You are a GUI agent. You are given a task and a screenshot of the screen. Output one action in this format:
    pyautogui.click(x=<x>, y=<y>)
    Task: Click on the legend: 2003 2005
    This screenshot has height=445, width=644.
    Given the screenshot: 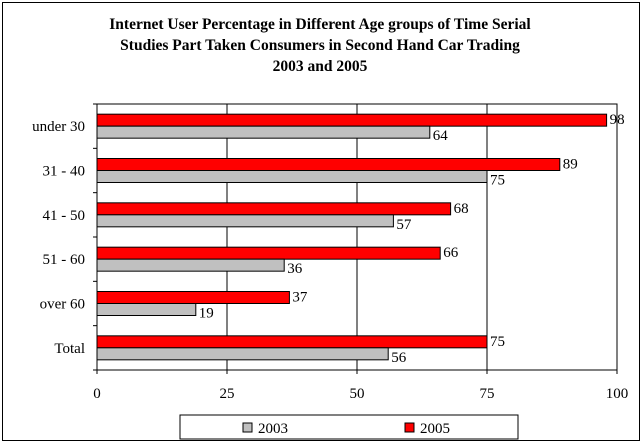 What is the action you would take?
    pyautogui.click(x=349, y=427)
    